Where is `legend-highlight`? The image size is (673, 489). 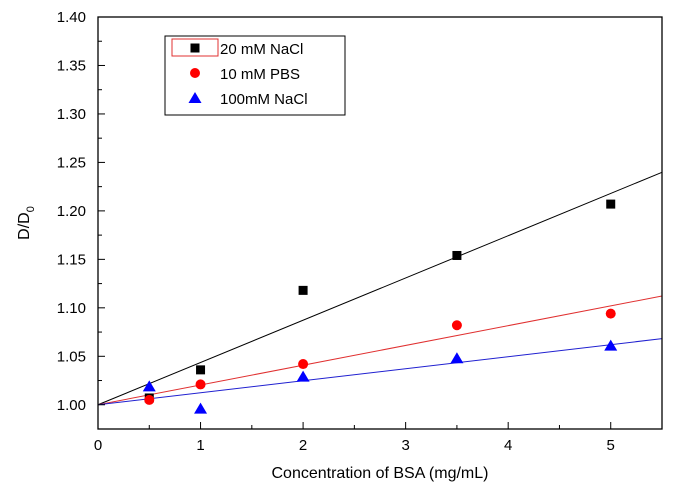 legend-highlight is located at coordinates (195, 47).